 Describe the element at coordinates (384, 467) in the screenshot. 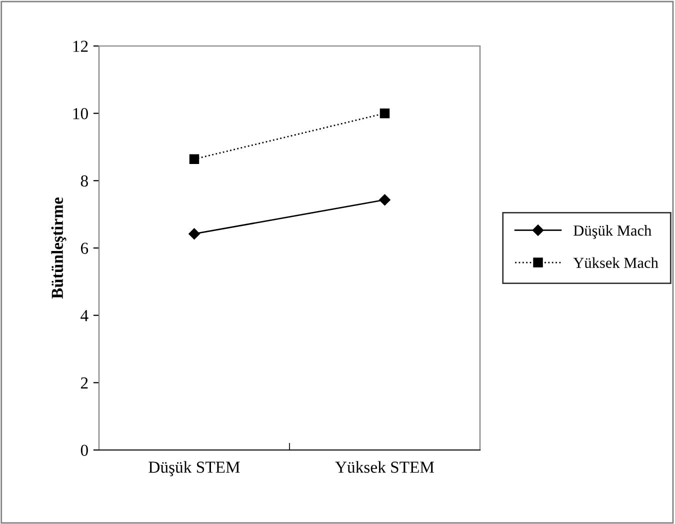

I see `x-tick-label: Yüksek STEM` at that location.